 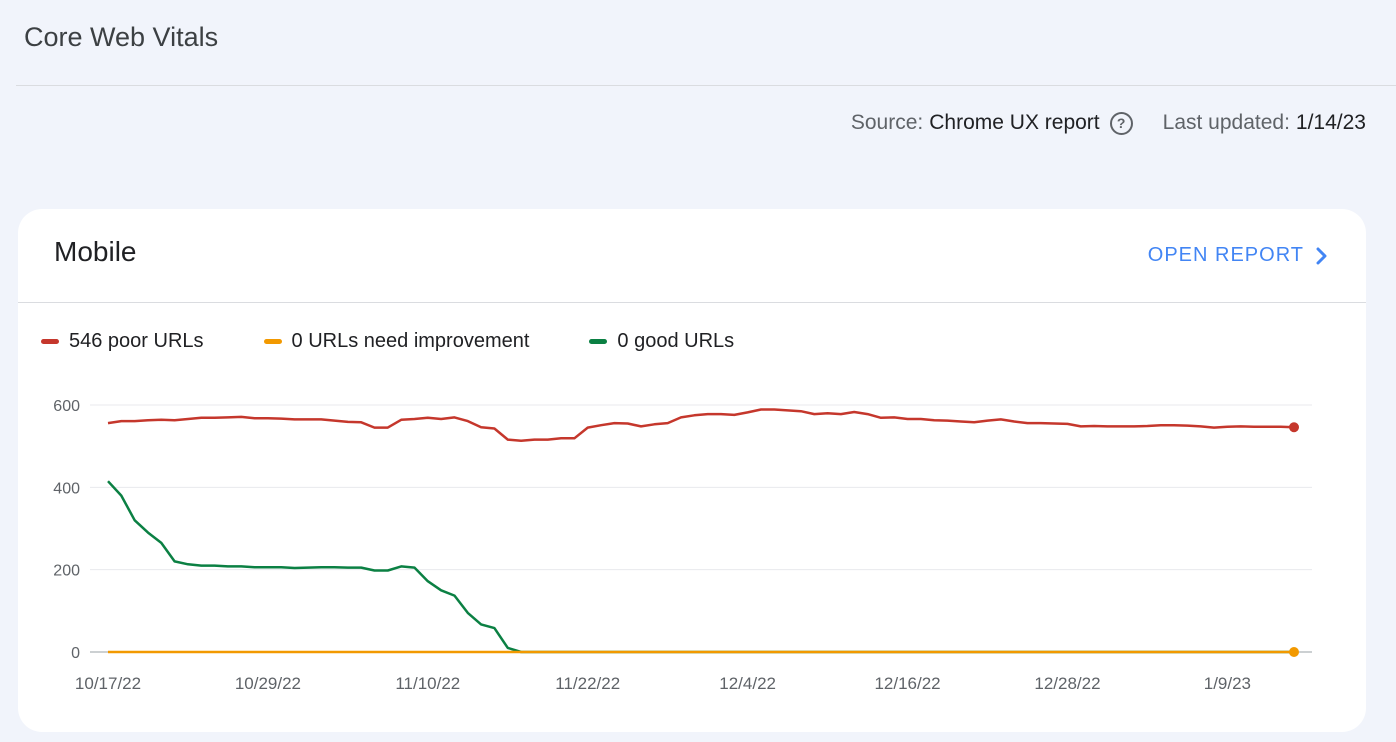 What do you see at coordinates (66, 488) in the screenshot?
I see `y-tick-label: 400` at bounding box center [66, 488].